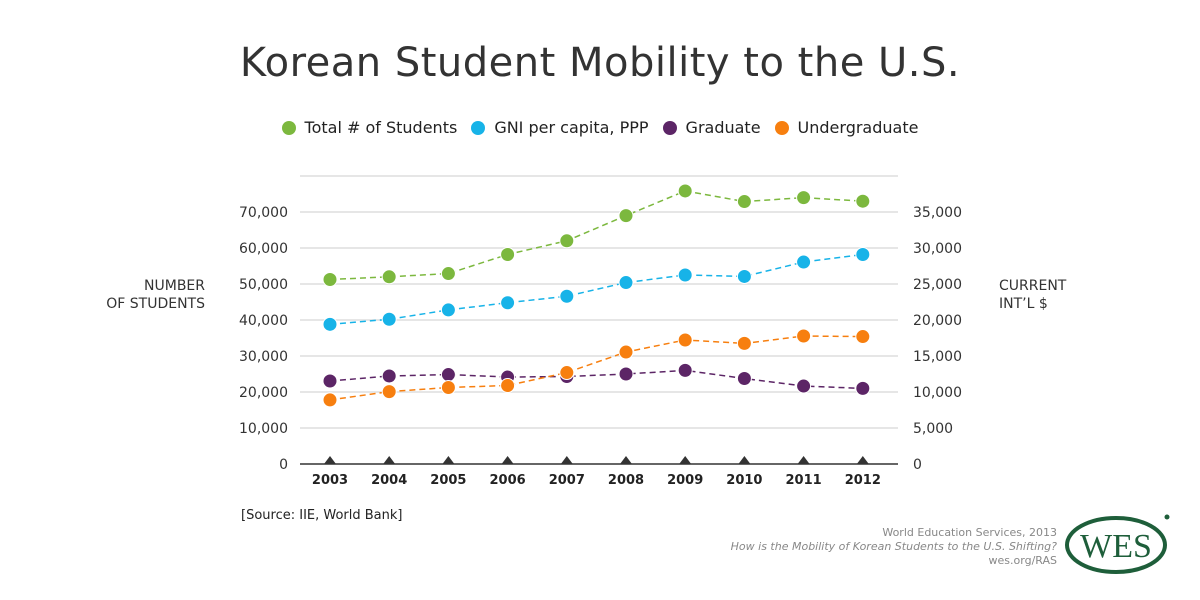  What do you see at coordinates (781, 127) in the screenshot?
I see `legend-marker-undergraduate` at bounding box center [781, 127].